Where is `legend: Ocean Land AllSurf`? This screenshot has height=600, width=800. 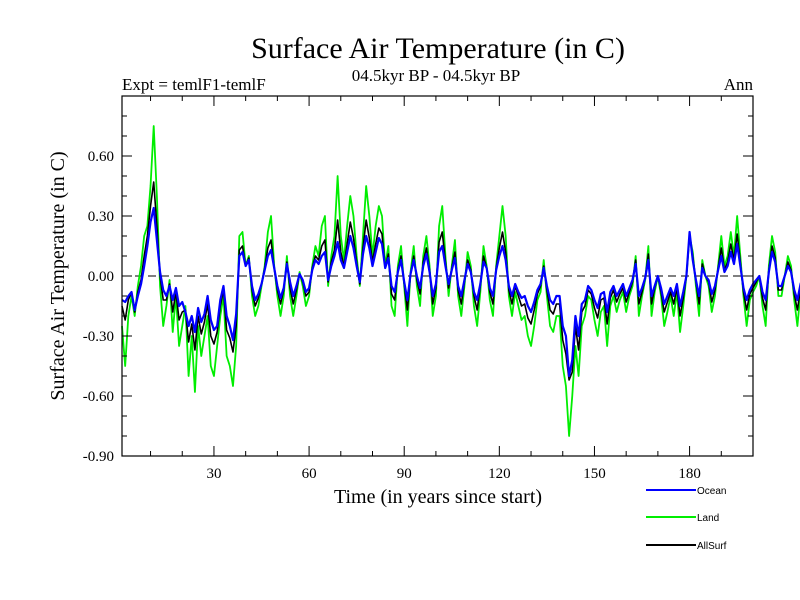
legend: Ocean Land AllSurf is located at coordinates (686, 519).